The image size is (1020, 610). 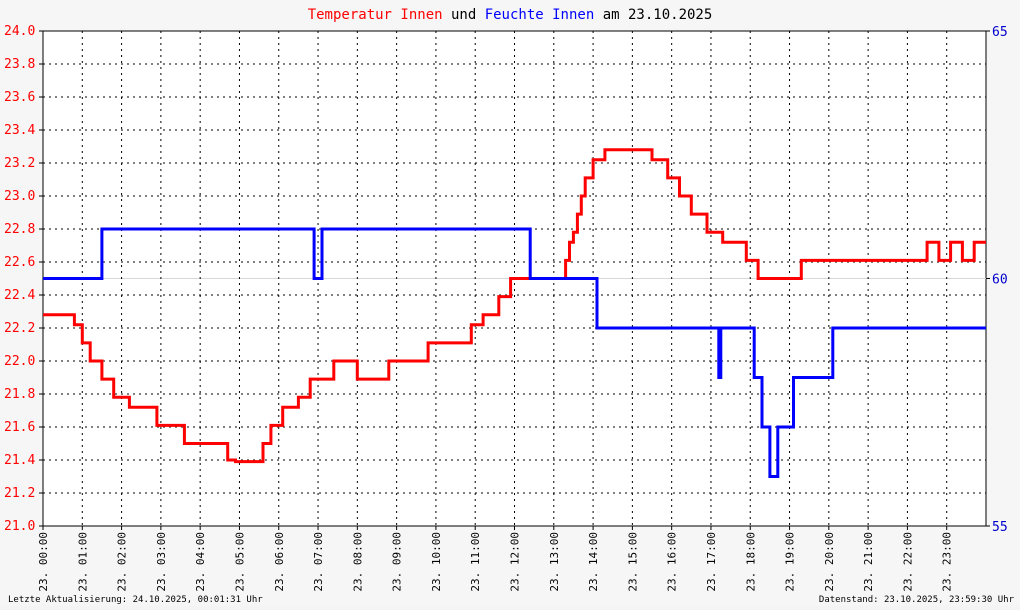 I want to click on y-left-tick-label: 22.6, so click(x=19, y=262).